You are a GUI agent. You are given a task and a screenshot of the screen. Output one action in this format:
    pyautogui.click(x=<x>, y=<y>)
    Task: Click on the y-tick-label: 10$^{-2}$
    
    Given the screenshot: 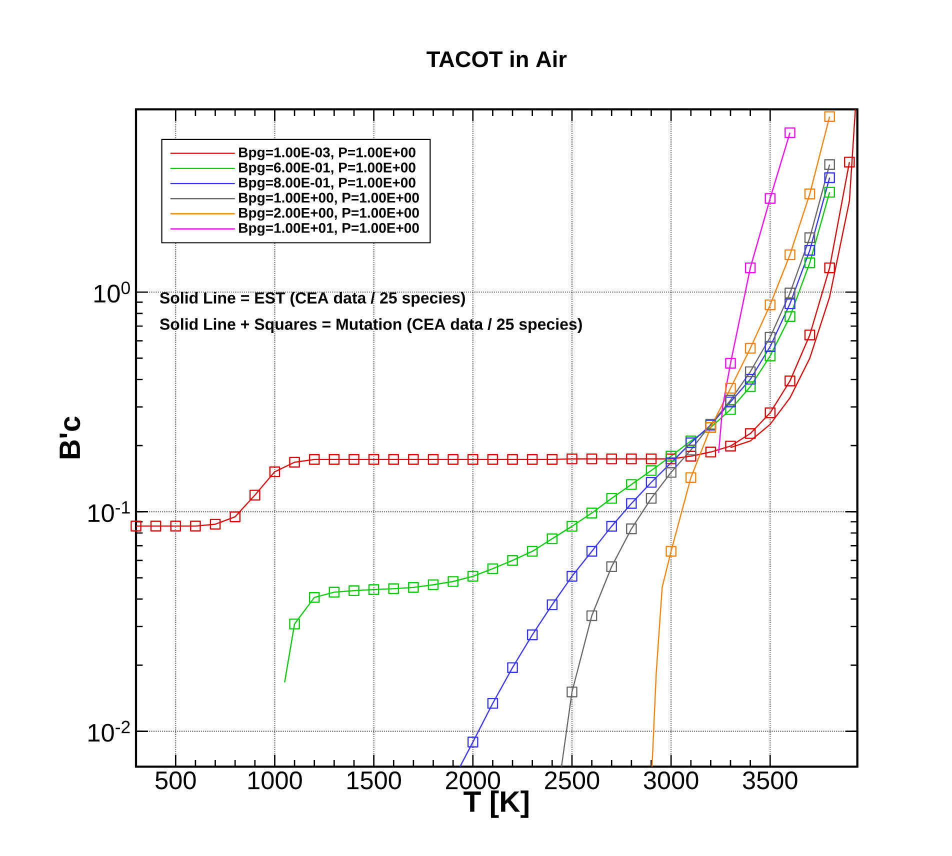 What is the action you would take?
    pyautogui.click(x=109, y=731)
    